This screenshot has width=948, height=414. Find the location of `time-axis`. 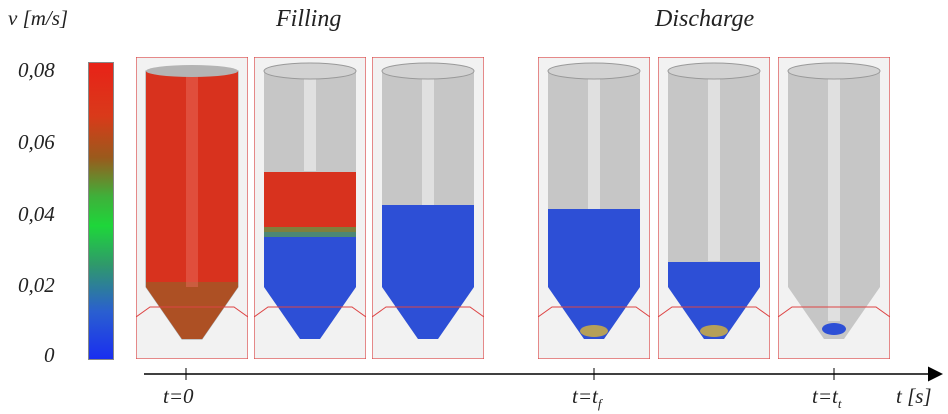

time-axis is located at coordinates (543, 374).